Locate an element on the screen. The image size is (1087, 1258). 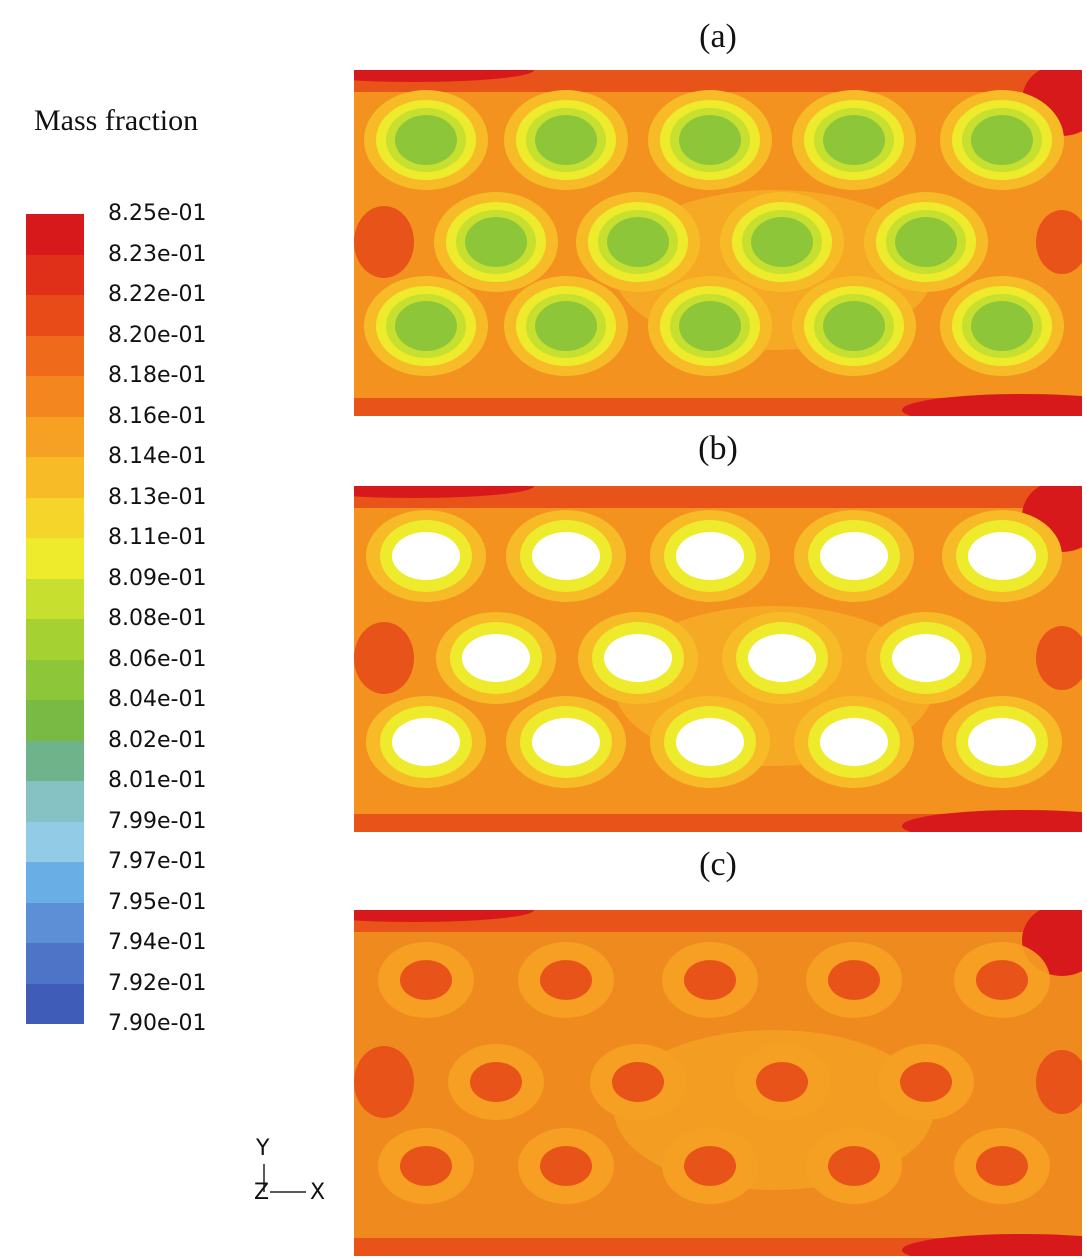
axis-z-label: Z is located at coordinates (262, 1192).